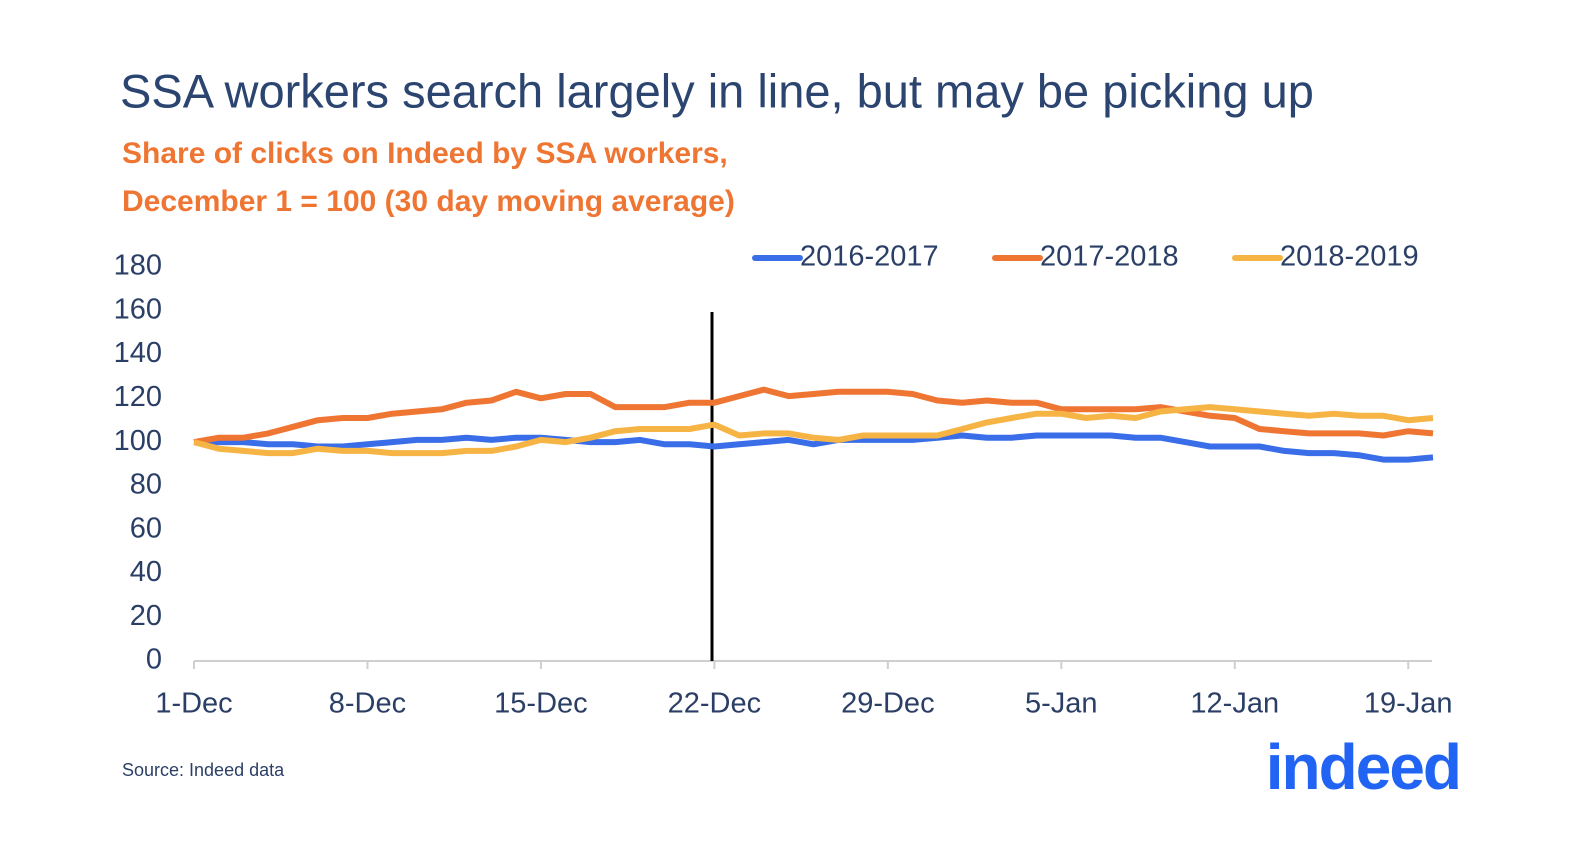 This screenshot has width=1576, height=854. I want to click on y-tick-label: 80, so click(146, 485).